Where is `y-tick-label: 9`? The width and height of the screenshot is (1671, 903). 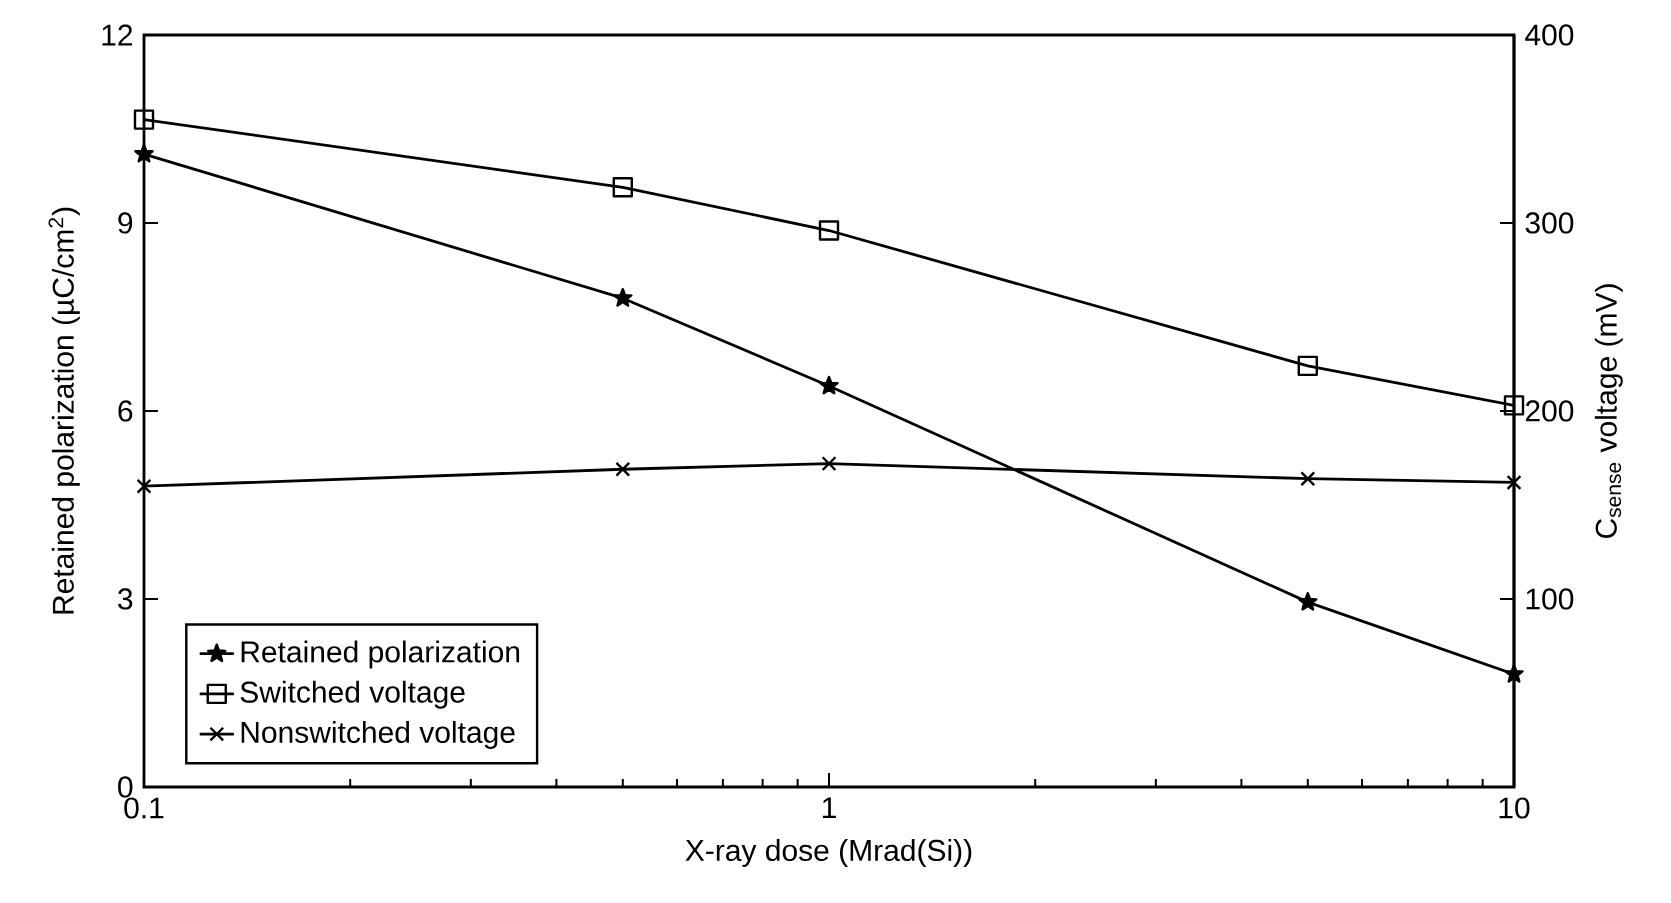 y-tick-label: 9 is located at coordinates (125, 223).